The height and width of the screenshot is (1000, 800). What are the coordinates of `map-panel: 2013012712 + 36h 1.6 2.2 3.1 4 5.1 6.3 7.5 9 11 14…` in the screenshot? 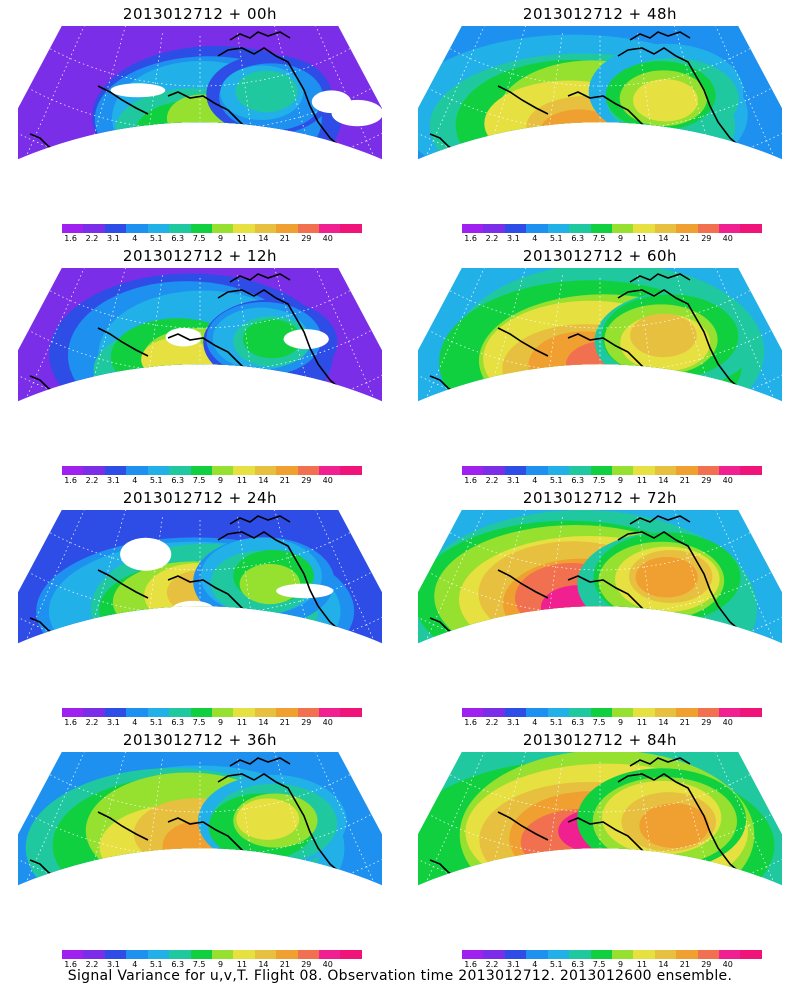 It's located at (200, 850).